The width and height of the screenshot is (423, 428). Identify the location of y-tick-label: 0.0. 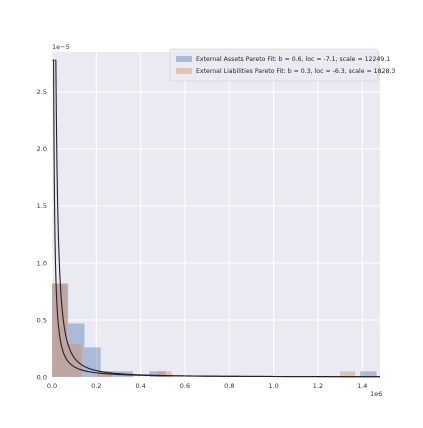
(42, 377).